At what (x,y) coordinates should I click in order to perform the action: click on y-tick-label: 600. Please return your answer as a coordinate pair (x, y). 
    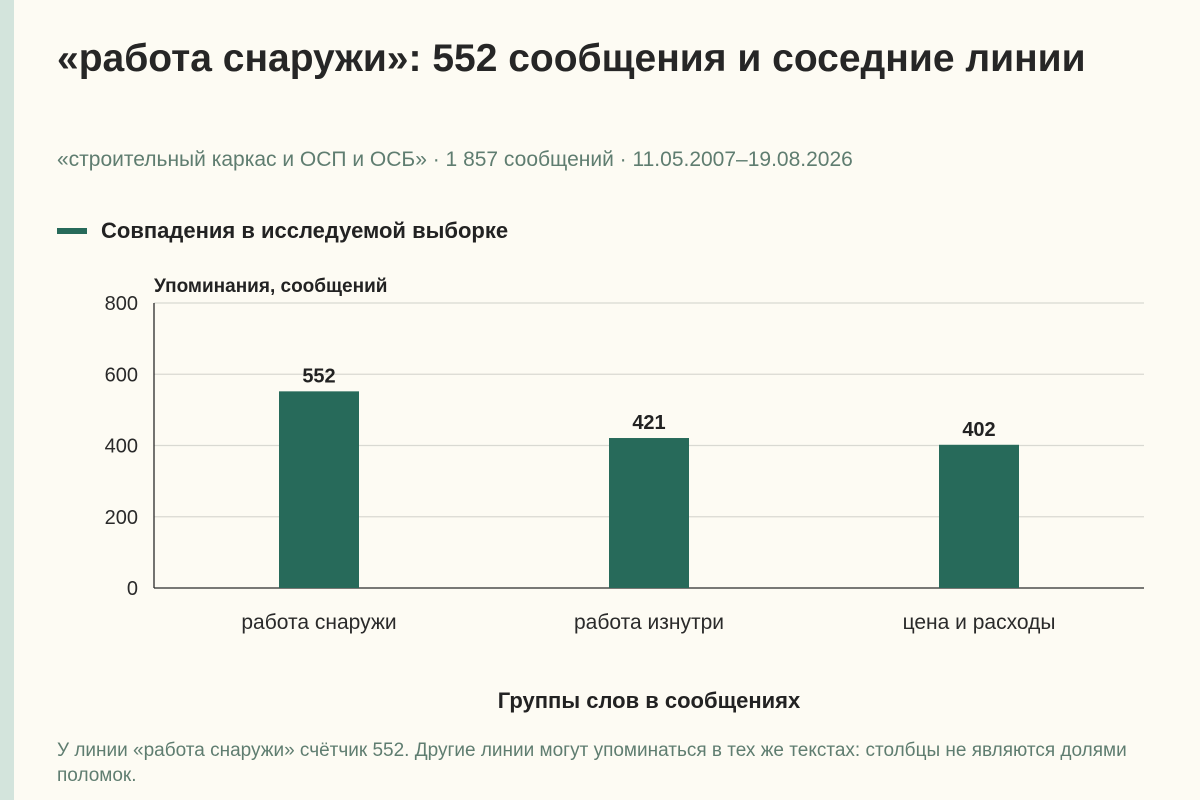
    Looking at the image, I should click on (121, 375).